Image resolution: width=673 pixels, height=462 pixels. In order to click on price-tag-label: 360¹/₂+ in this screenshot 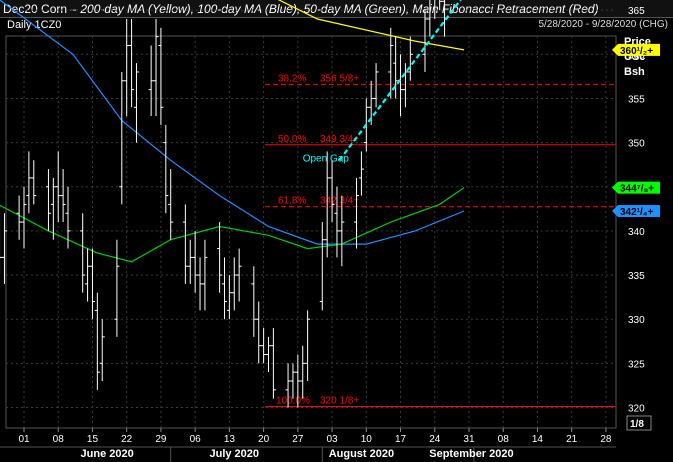, I will do `click(636, 51)`.